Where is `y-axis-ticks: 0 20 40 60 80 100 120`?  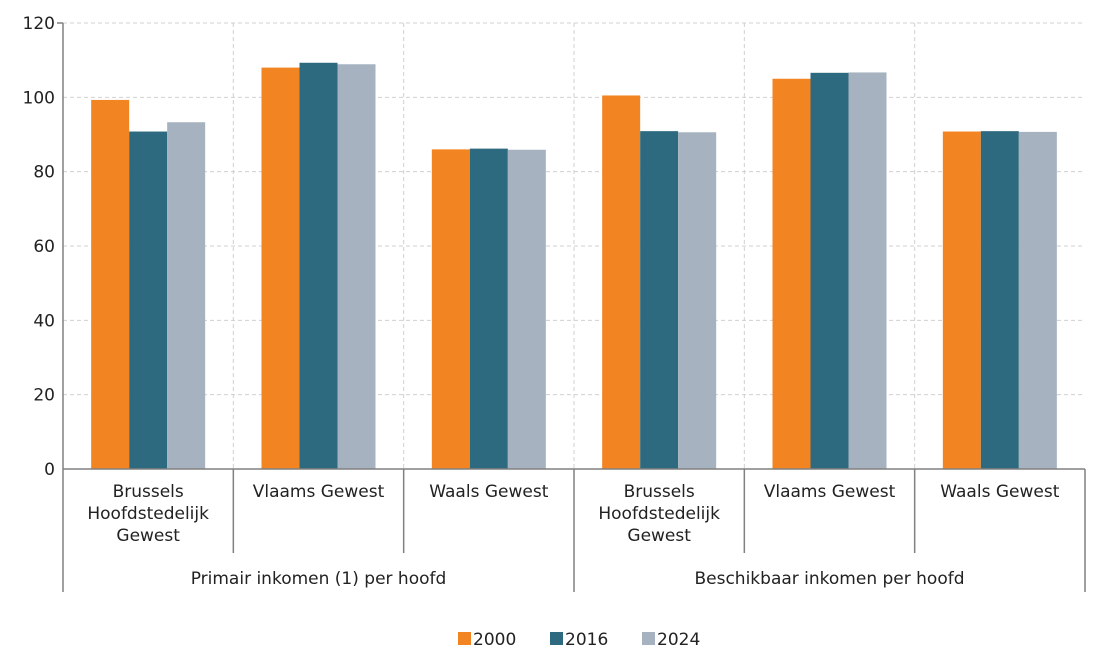
y-axis-ticks: 0 20 40 60 80 100 120 is located at coordinates (39, 247).